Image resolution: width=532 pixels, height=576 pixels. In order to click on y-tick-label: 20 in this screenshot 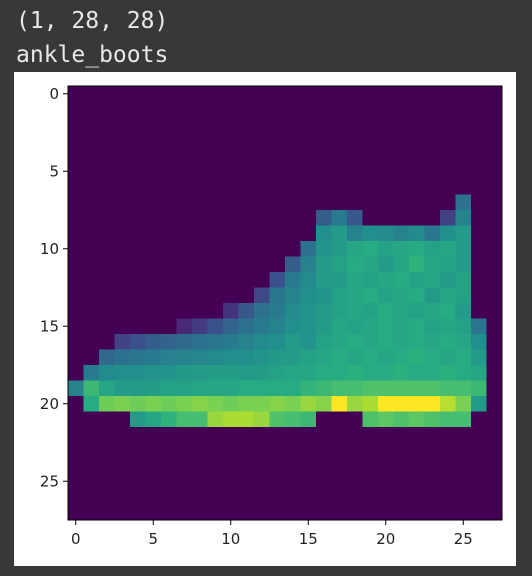, I will do `click(49, 404)`.